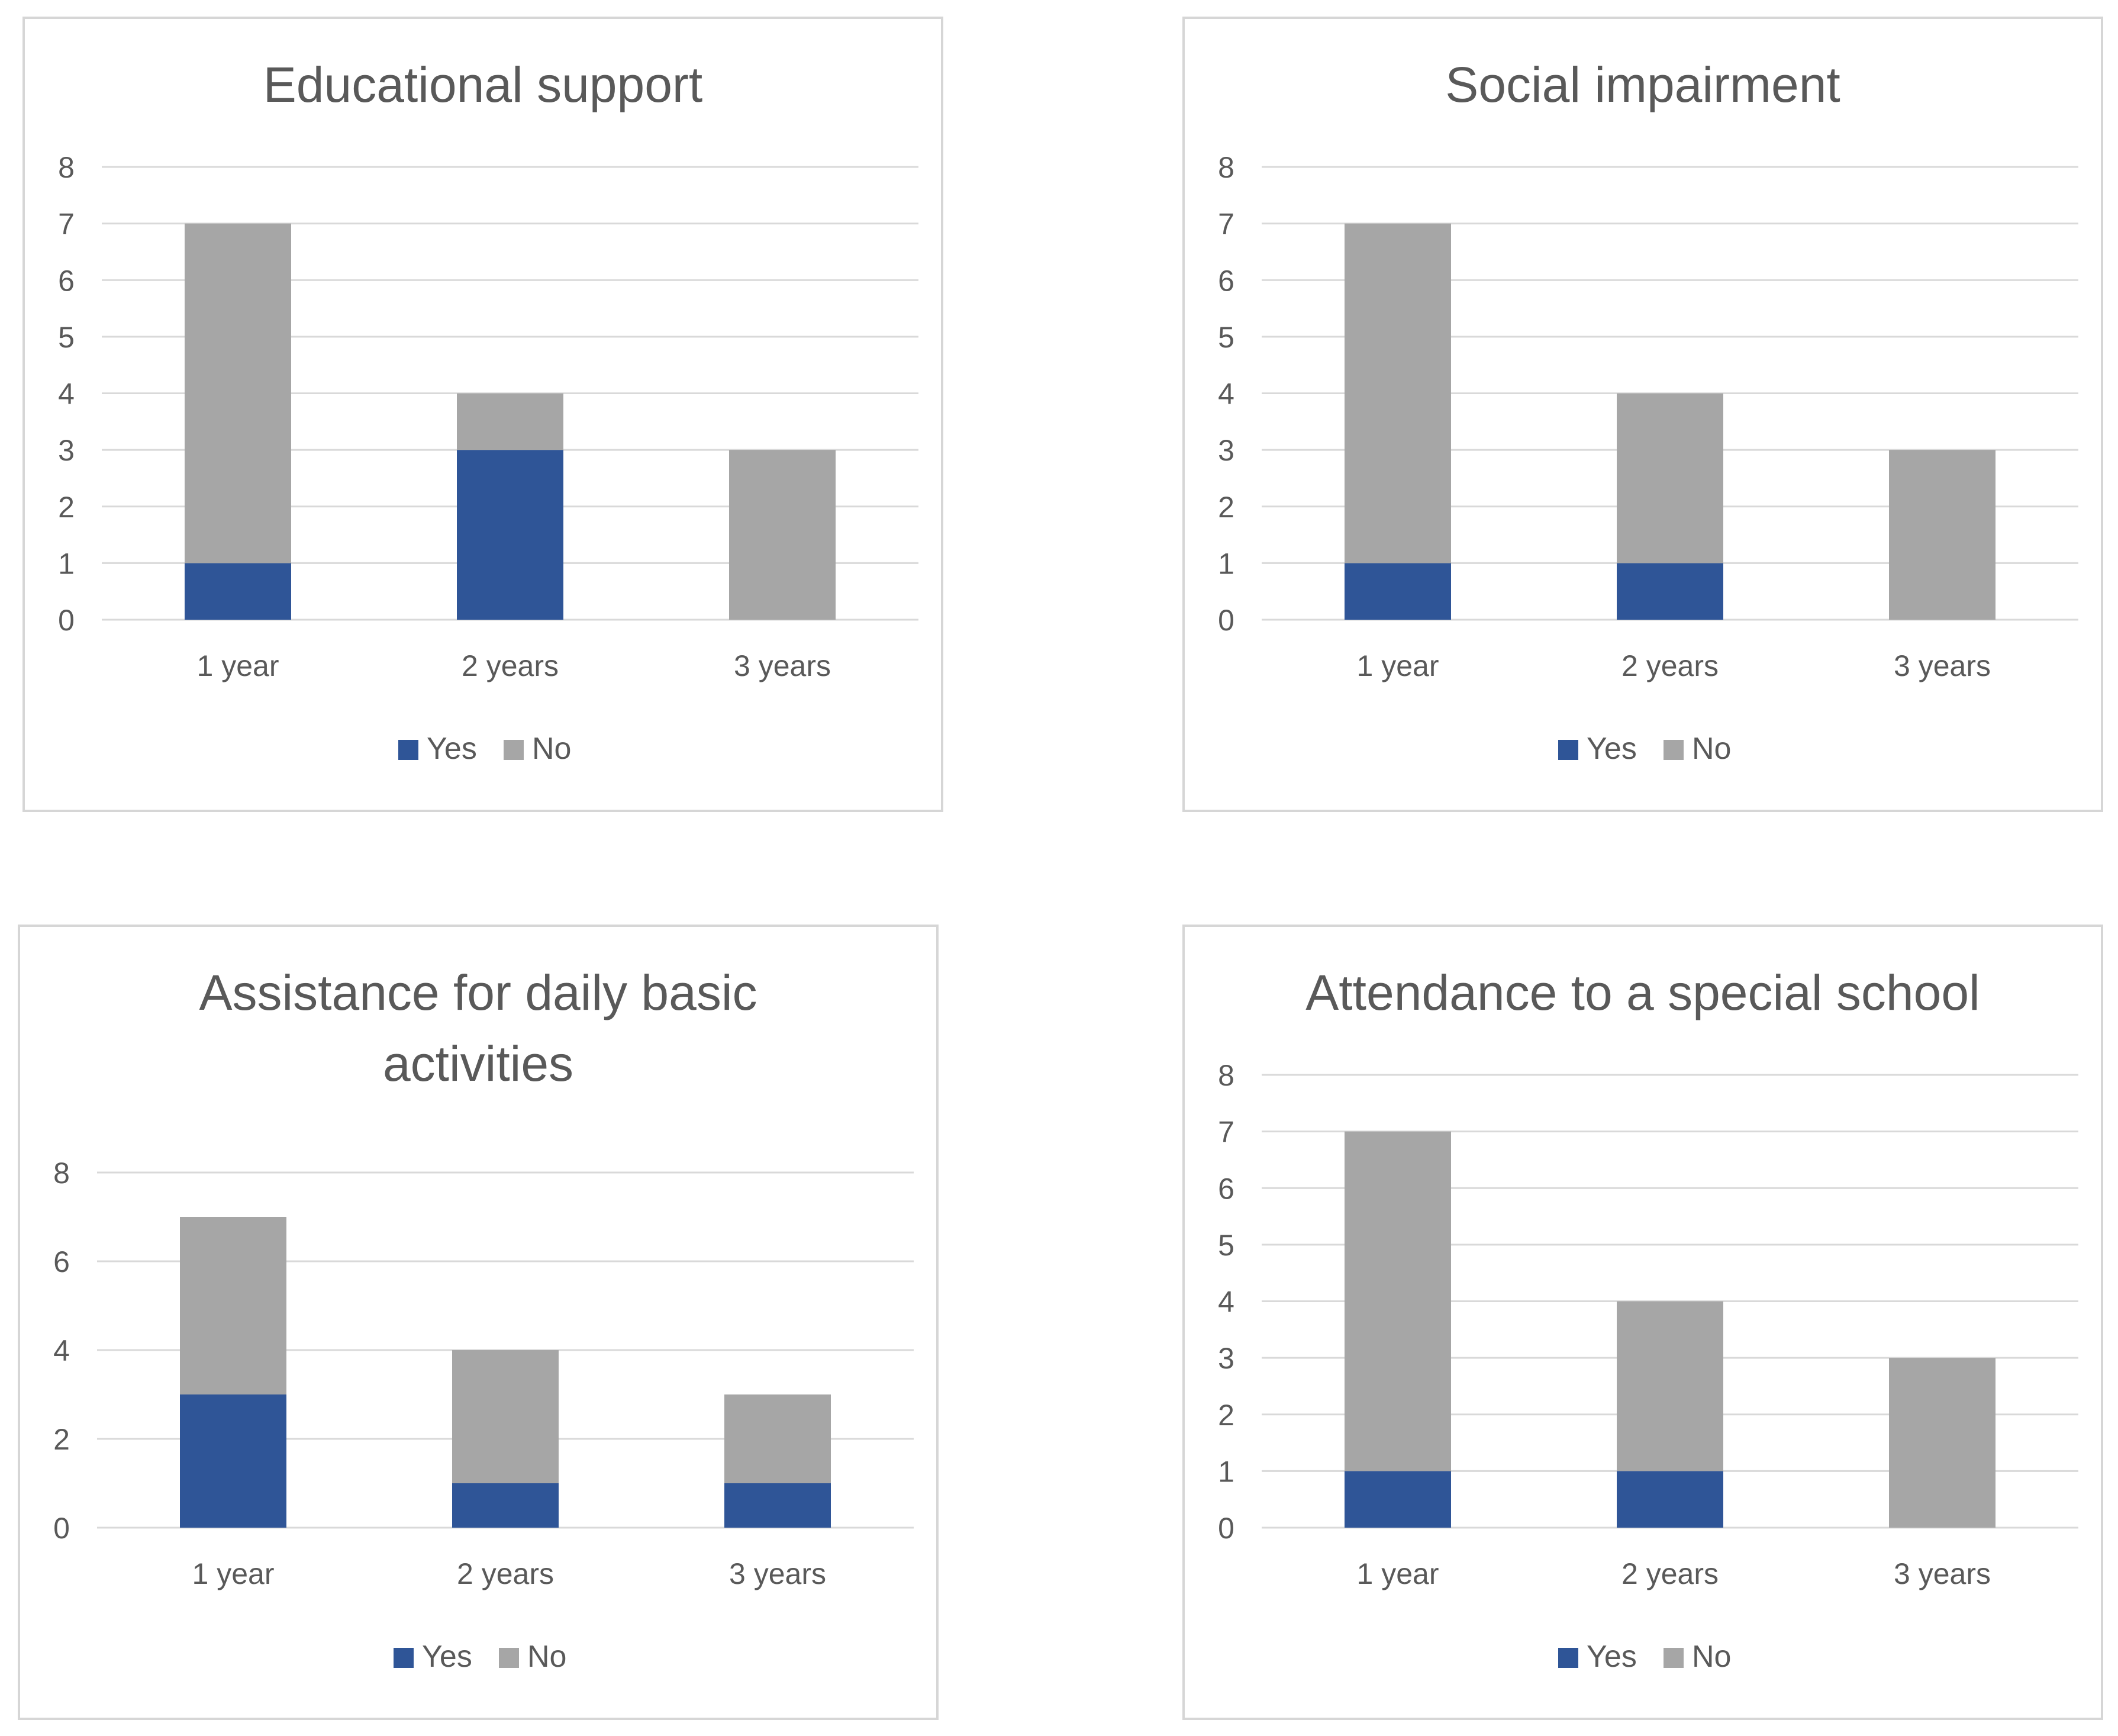 Image resolution: width=2118 pixels, height=1736 pixels. Describe the element at coordinates (478, 1063) in the screenshot. I see `chart-title: activities` at that location.